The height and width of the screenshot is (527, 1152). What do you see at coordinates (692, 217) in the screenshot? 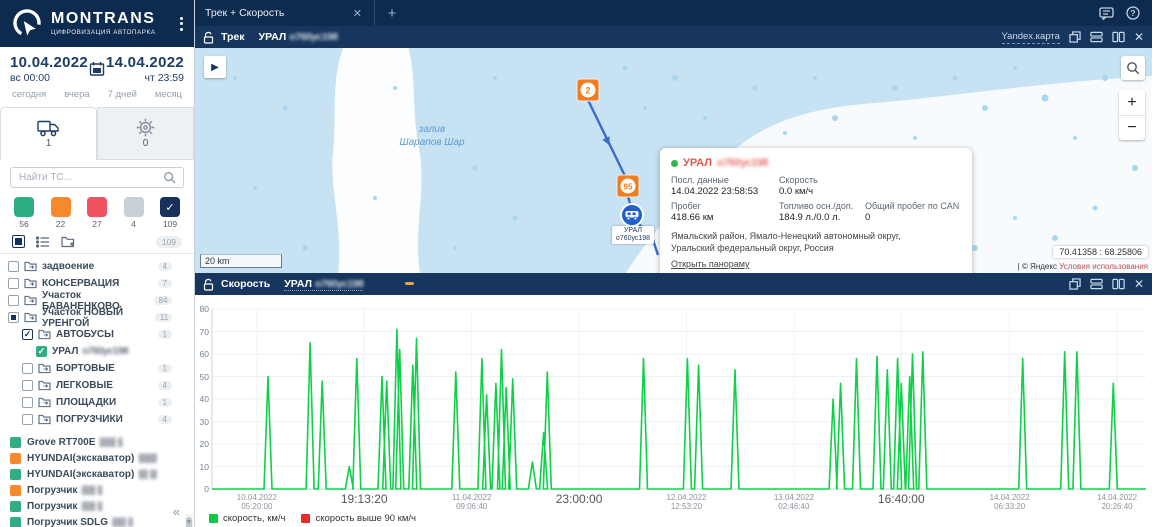
I see `mileage-value: 418.66 км` at bounding box center [692, 217].